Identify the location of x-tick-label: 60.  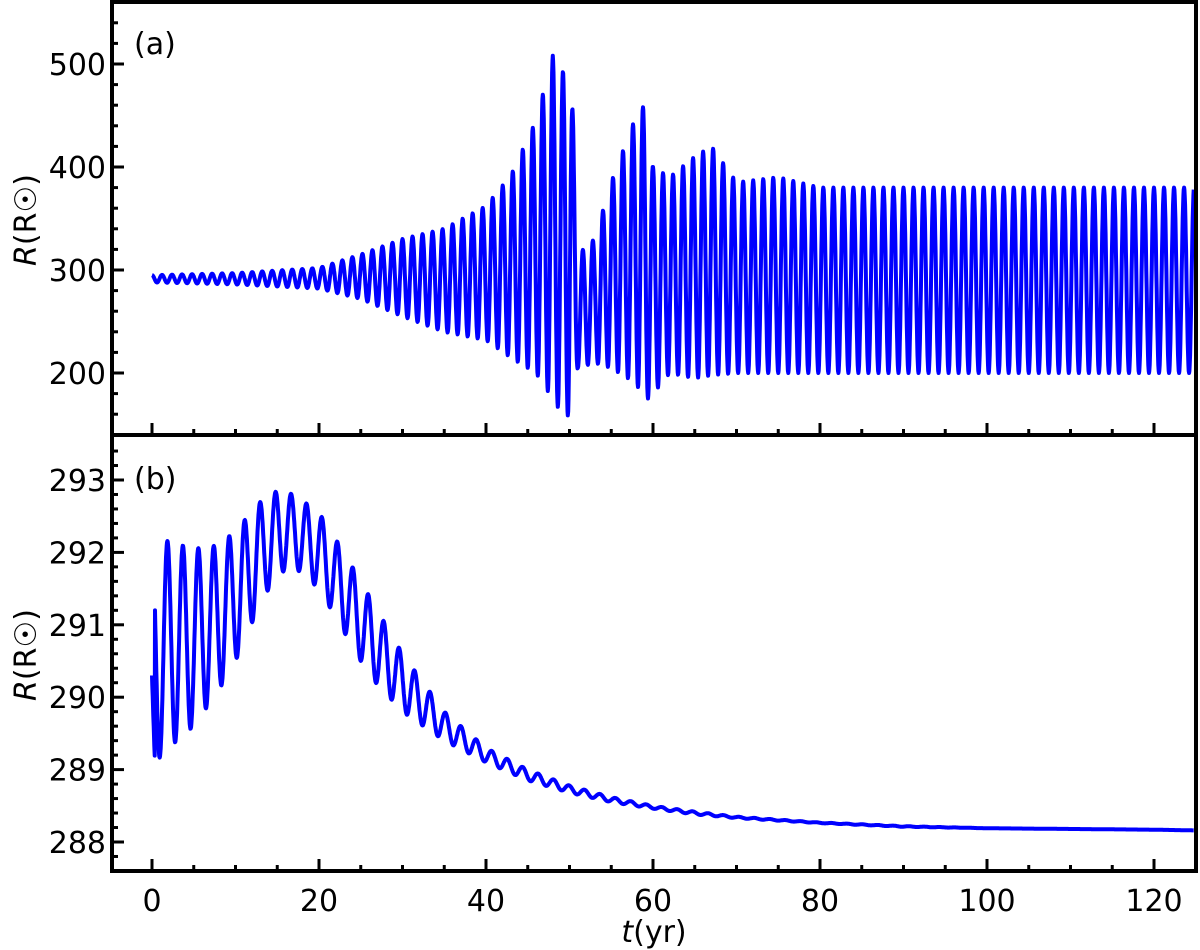
(653, 901).